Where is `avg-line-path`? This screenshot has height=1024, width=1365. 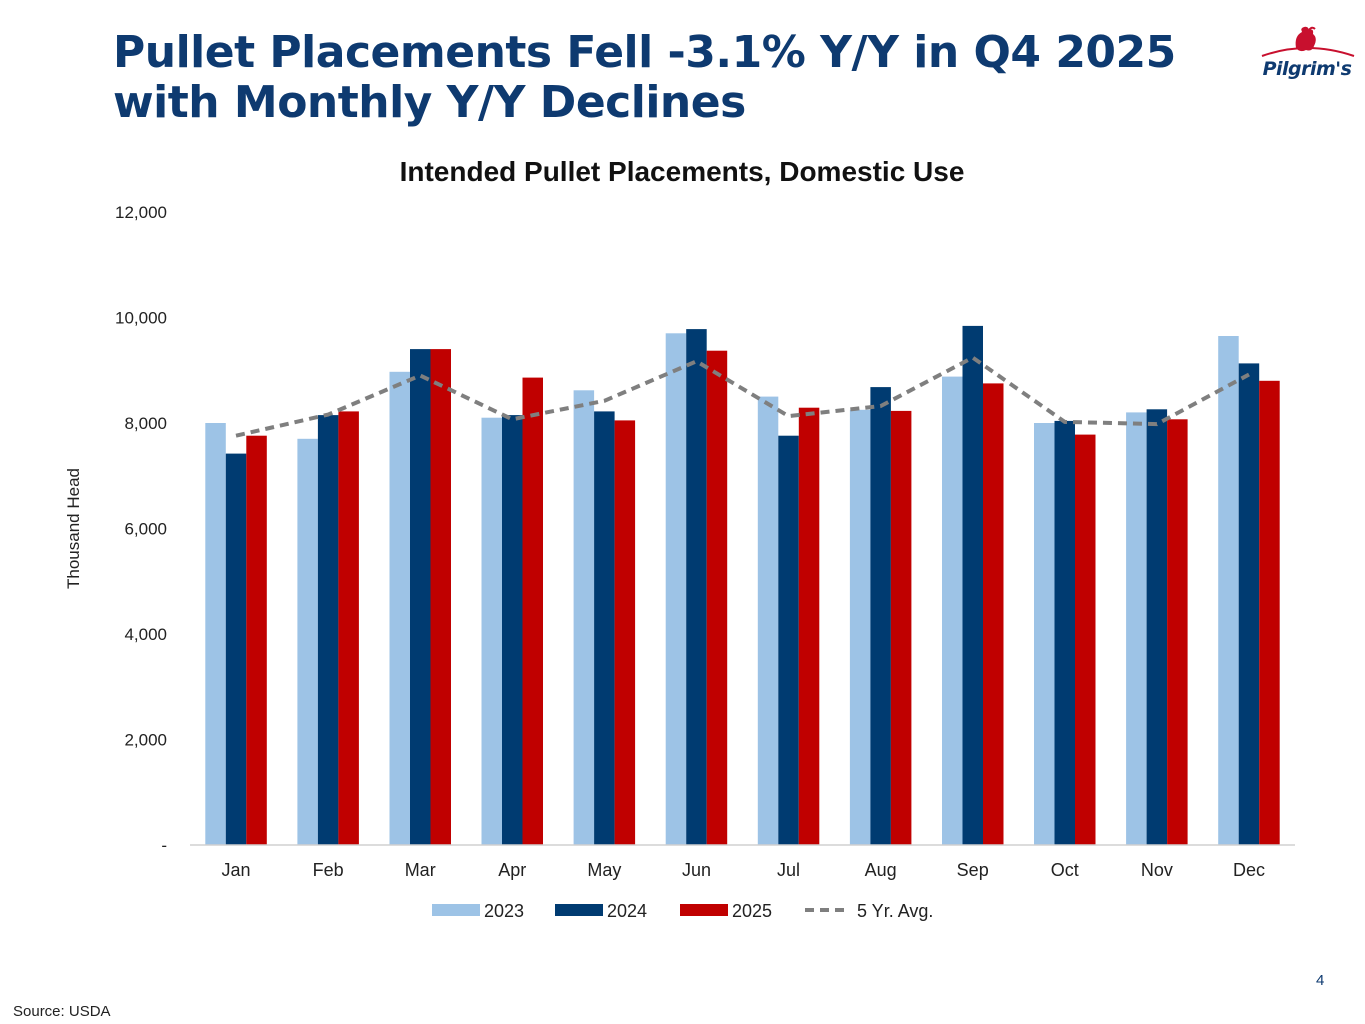
avg-line-path is located at coordinates (742, 396).